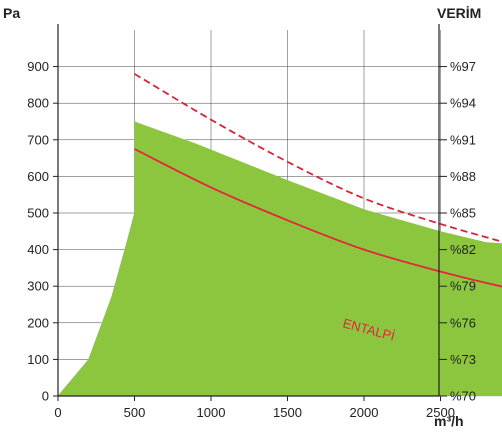  What do you see at coordinates (463, 322) in the screenshot?
I see `y2-tick-label: %76` at bounding box center [463, 322].